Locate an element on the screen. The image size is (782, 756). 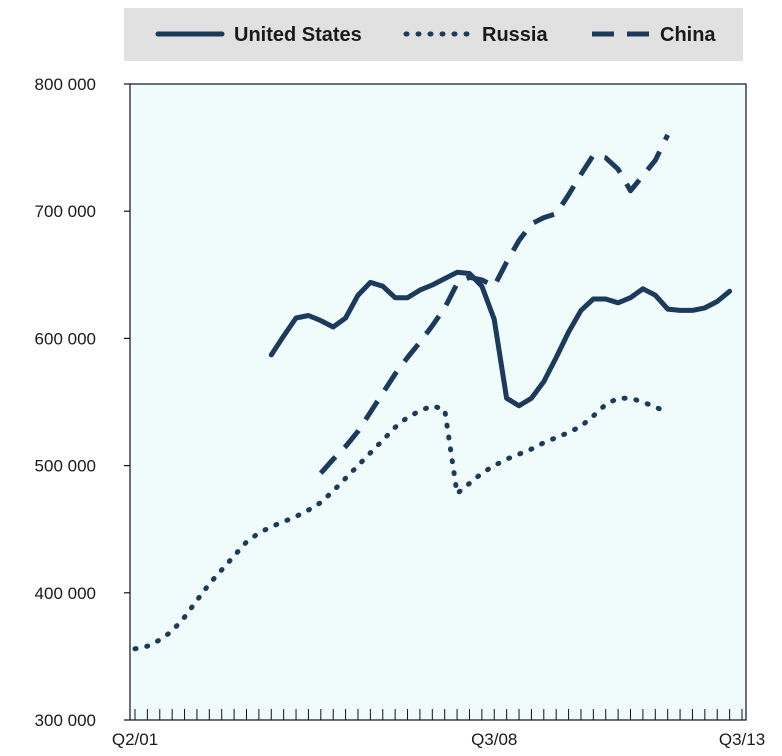
y-tick-label: 500 000 is located at coordinates (65, 466).